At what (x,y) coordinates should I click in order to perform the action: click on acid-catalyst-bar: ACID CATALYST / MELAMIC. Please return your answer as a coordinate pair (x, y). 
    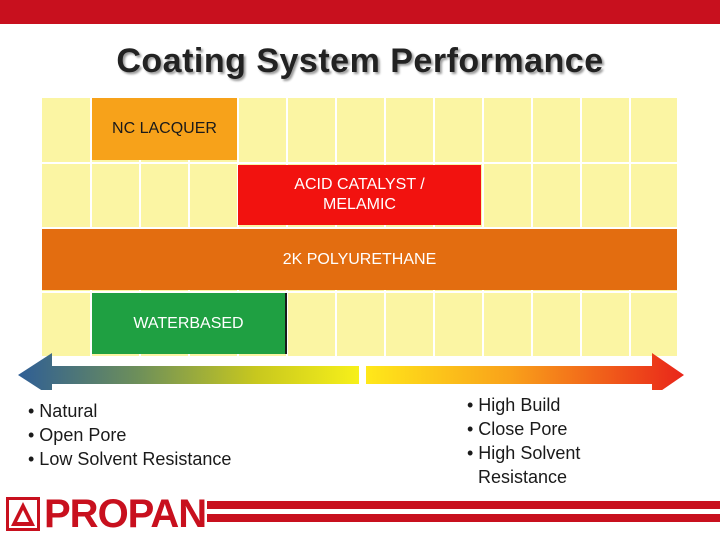
    Looking at the image, I should click on (359, 195).